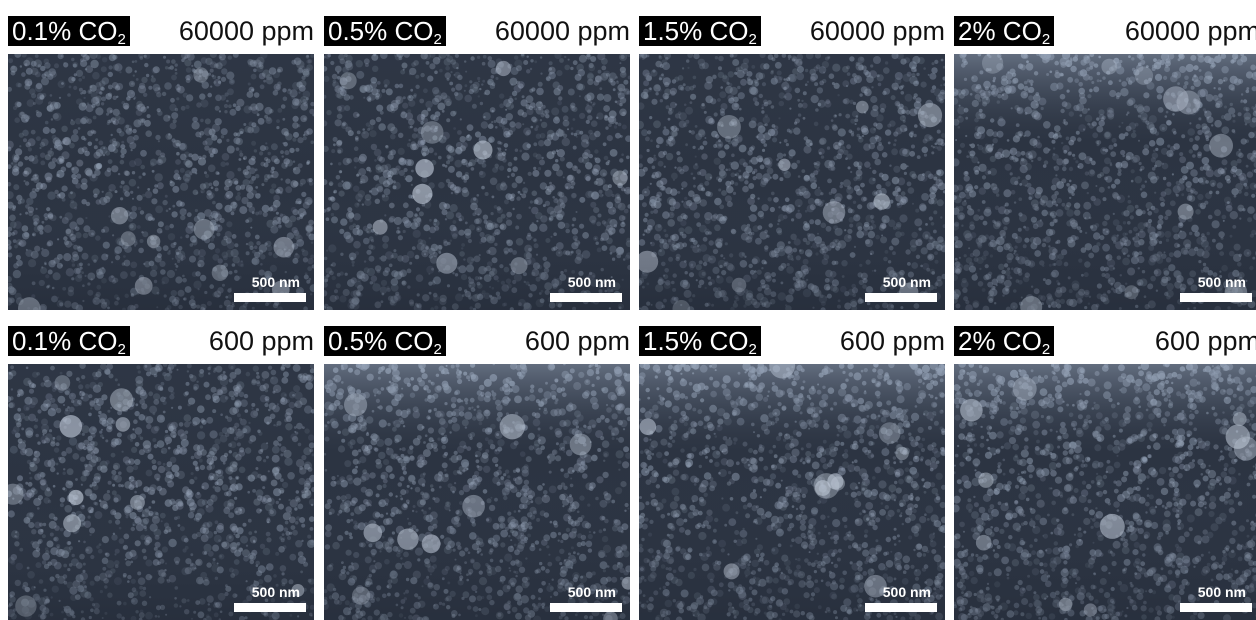  I want to click on sem-panel-1: 0.1% CO2 60000 ppm 500 nm, so click(161, 136).